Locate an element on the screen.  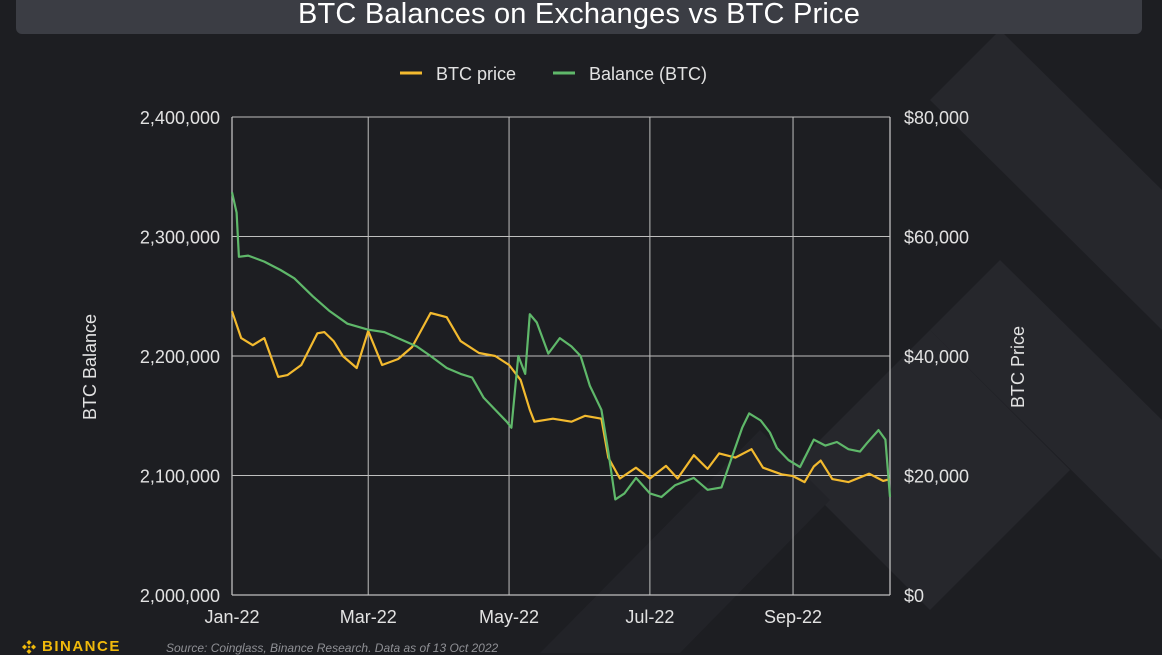
y2-axis-title: BTC Price is located at coordinates (1018, 367).